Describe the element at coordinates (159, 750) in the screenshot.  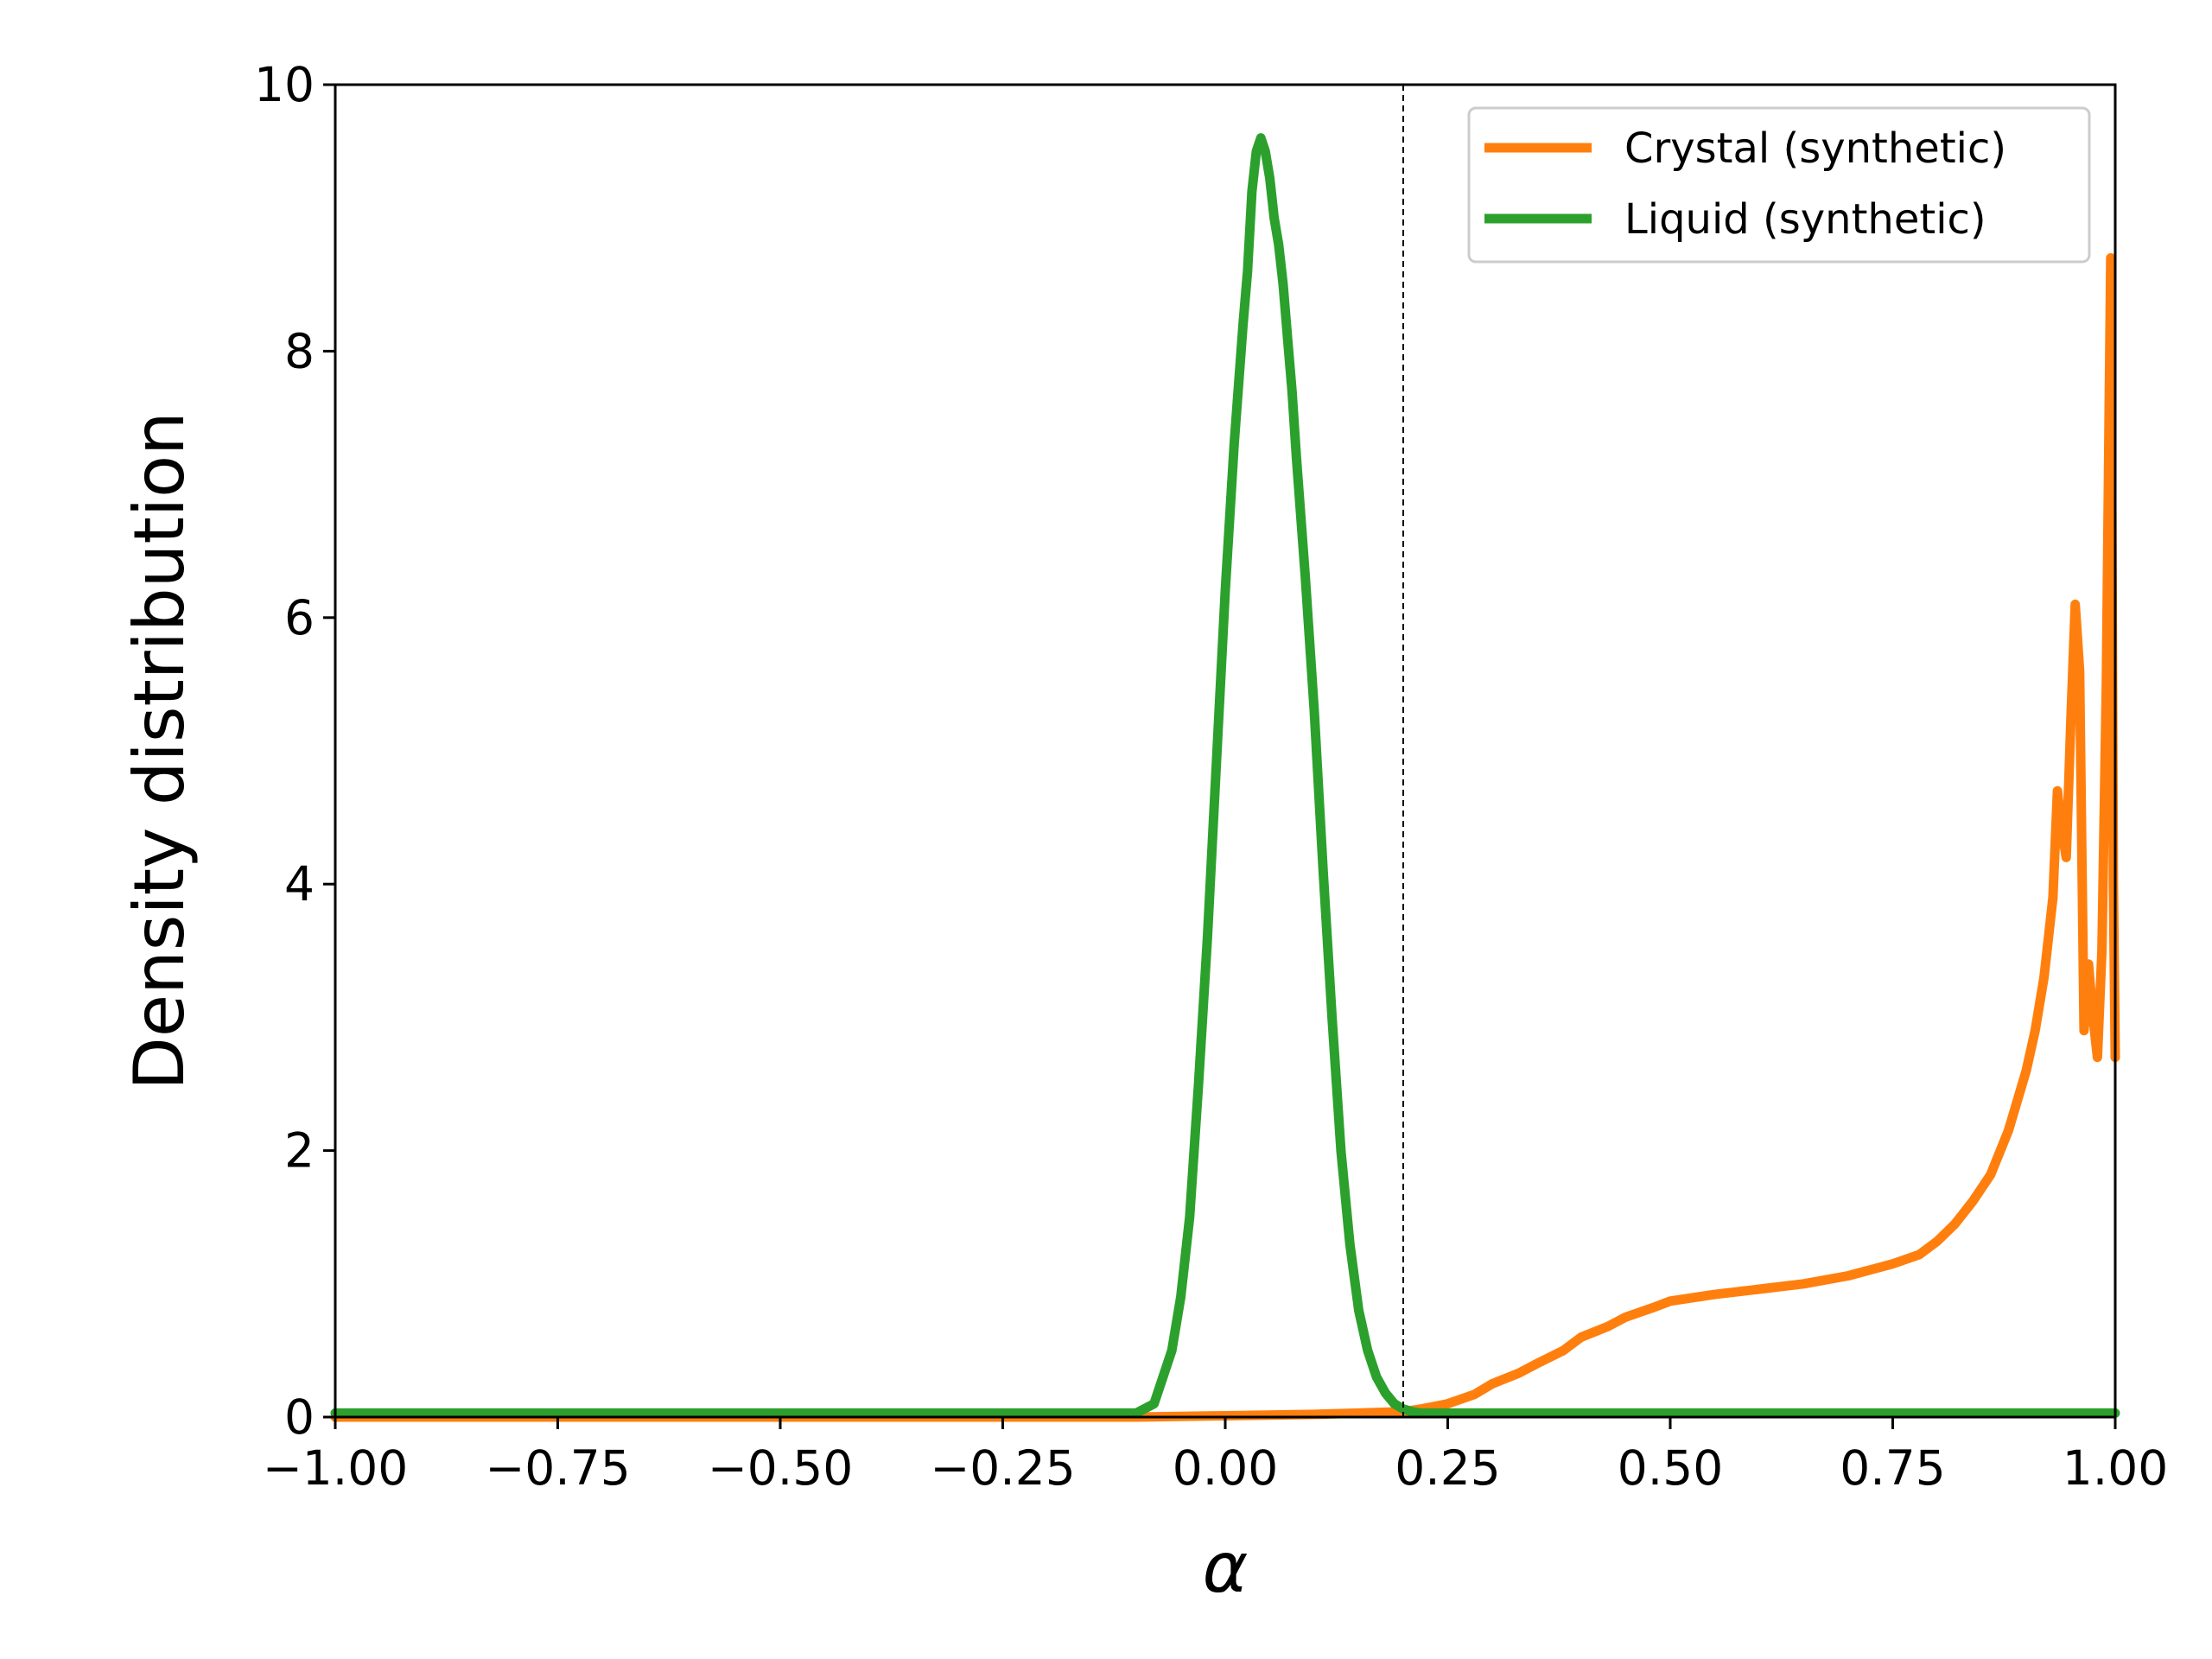
I see `y-axis-label: Density distribution` at that location.